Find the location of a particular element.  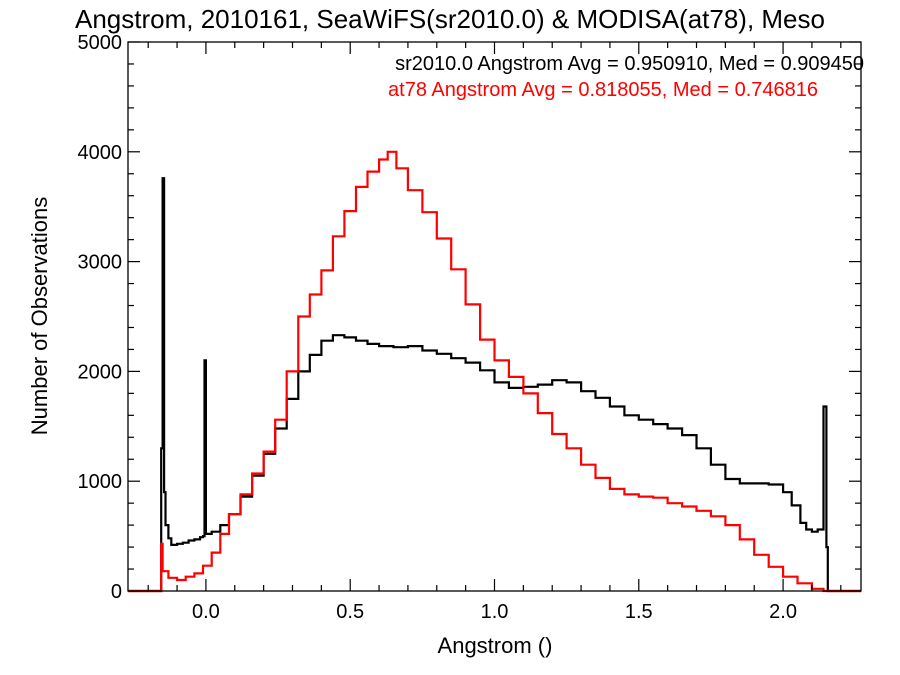

x-tick-label: 1.5 is located at coordinates (639, 612).